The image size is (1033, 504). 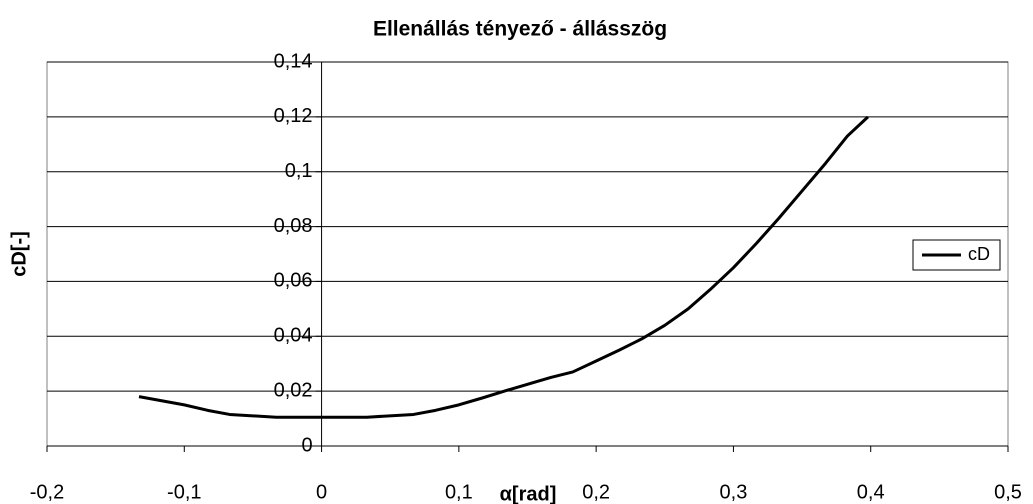 What do you see at coordinates (306, 445) in the screenshot?
I see `y-tick-label: 0` at bounding box center [306, 445].